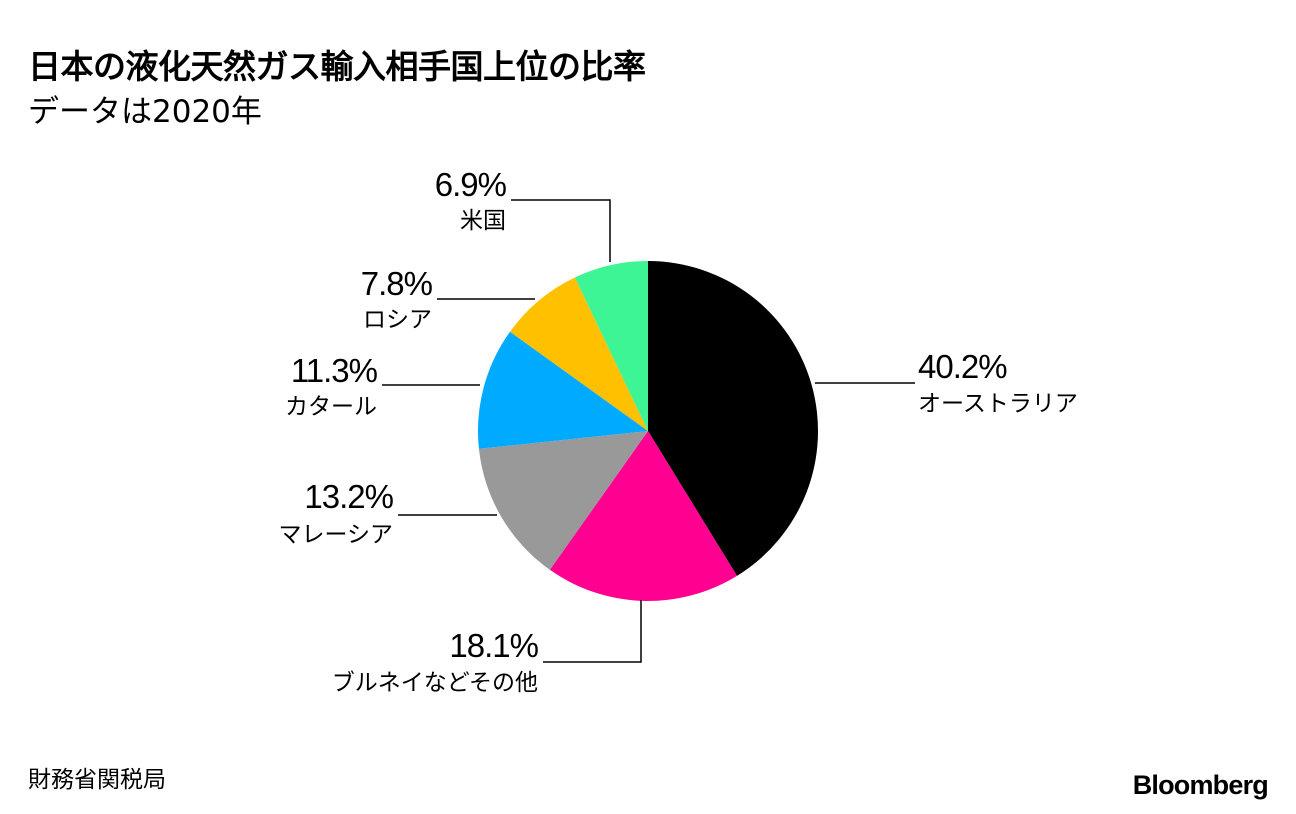 The height and width of the screenshot is (814, 1296). I want to click on slice-category-label: オーストラリア, so click(998, 404).